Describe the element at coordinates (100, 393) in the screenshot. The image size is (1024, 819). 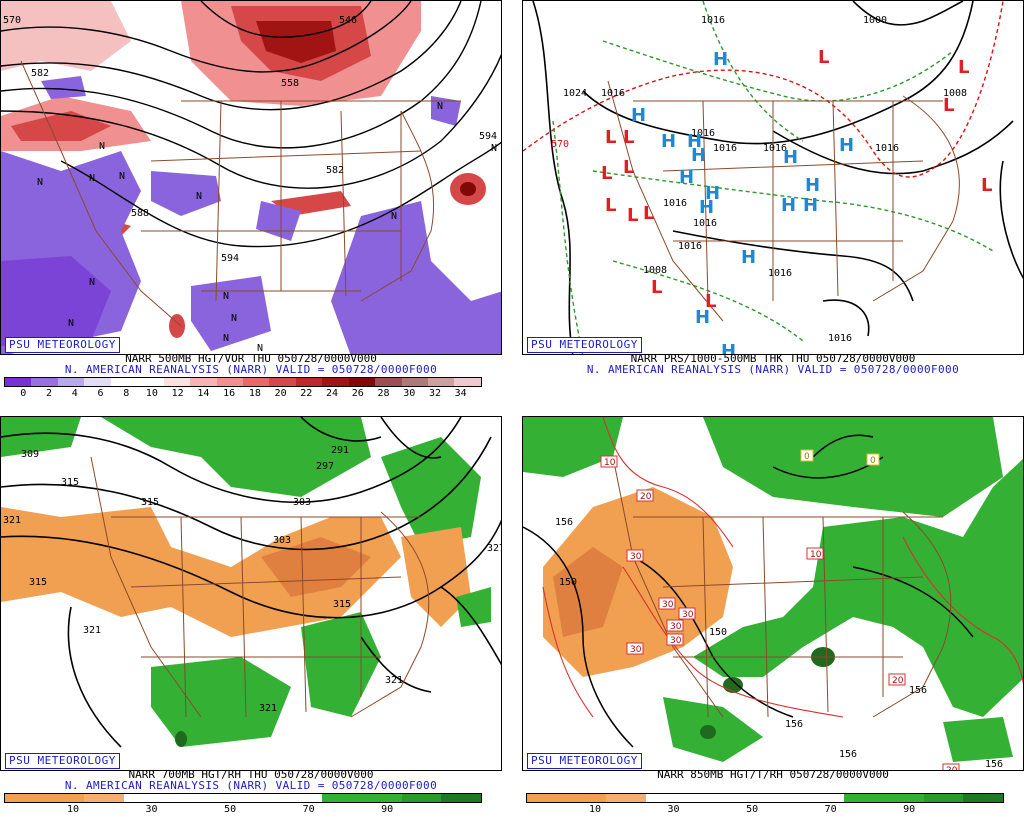
I see `colorbar-tick-label: 6` at that location.